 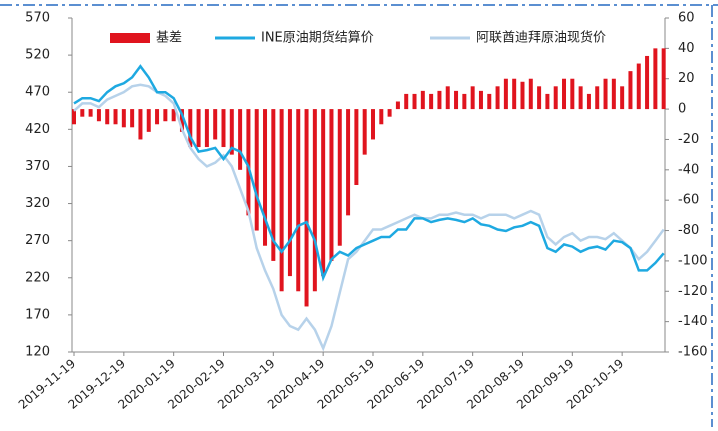 I want to click on y2-tick-label: -140, so click(x=693, y=321).